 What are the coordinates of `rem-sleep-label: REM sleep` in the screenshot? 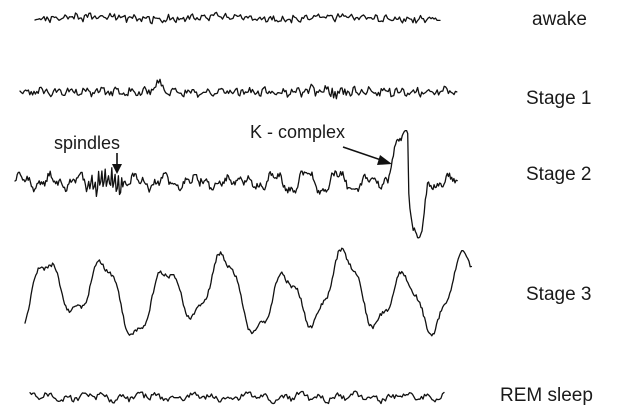 It's located at (546, 395).